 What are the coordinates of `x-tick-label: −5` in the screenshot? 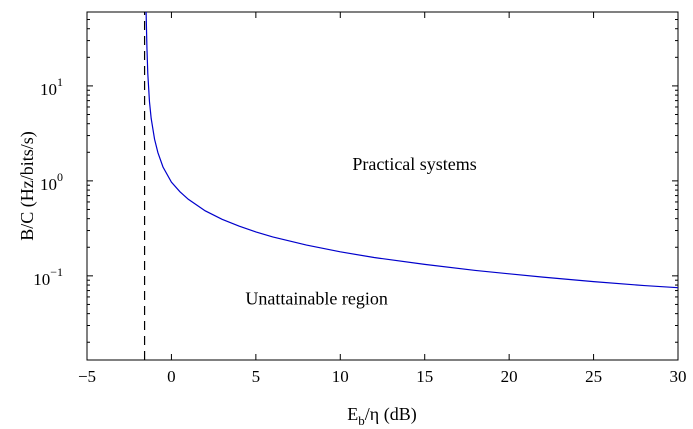 It's located at (87, 376).